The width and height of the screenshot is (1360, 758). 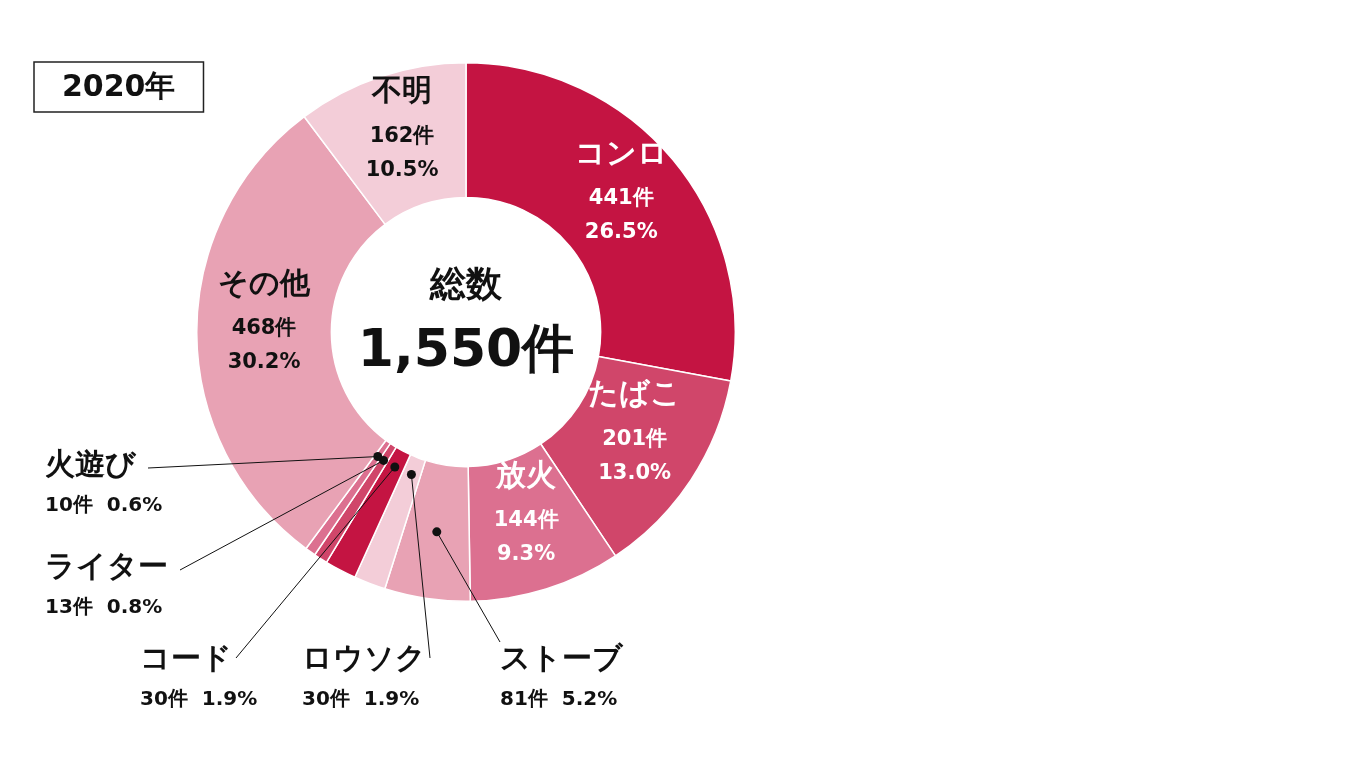 I want to click on text: 1,550件, so click(x=466, y=347).